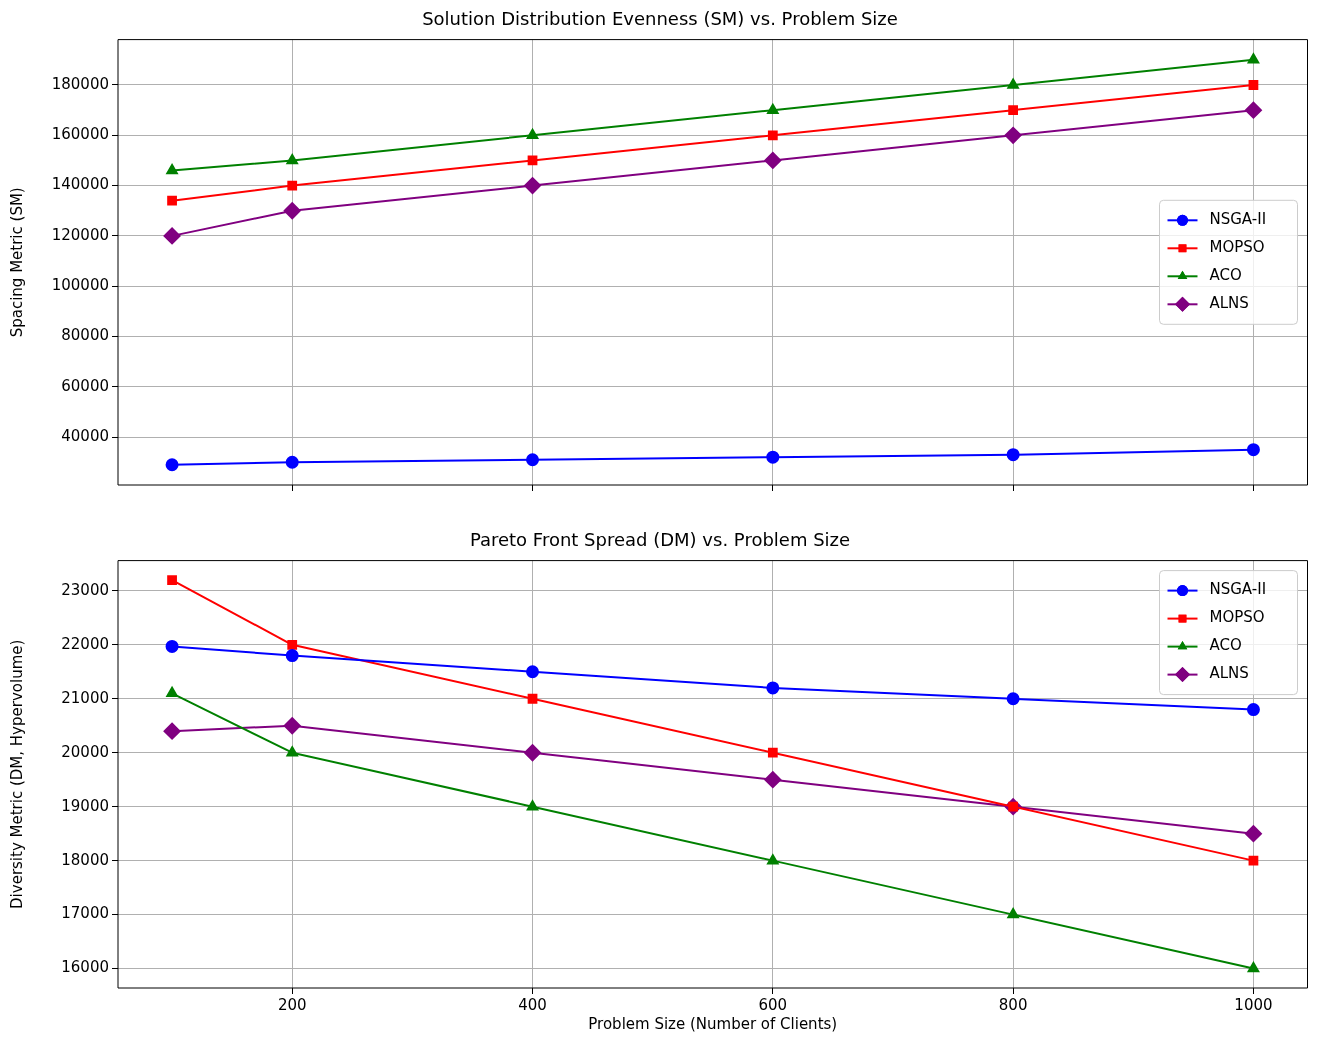 The height and width of the screenshot is (1043, 1317). I want to click on x-tick-label: 400, so click(532, 1004).